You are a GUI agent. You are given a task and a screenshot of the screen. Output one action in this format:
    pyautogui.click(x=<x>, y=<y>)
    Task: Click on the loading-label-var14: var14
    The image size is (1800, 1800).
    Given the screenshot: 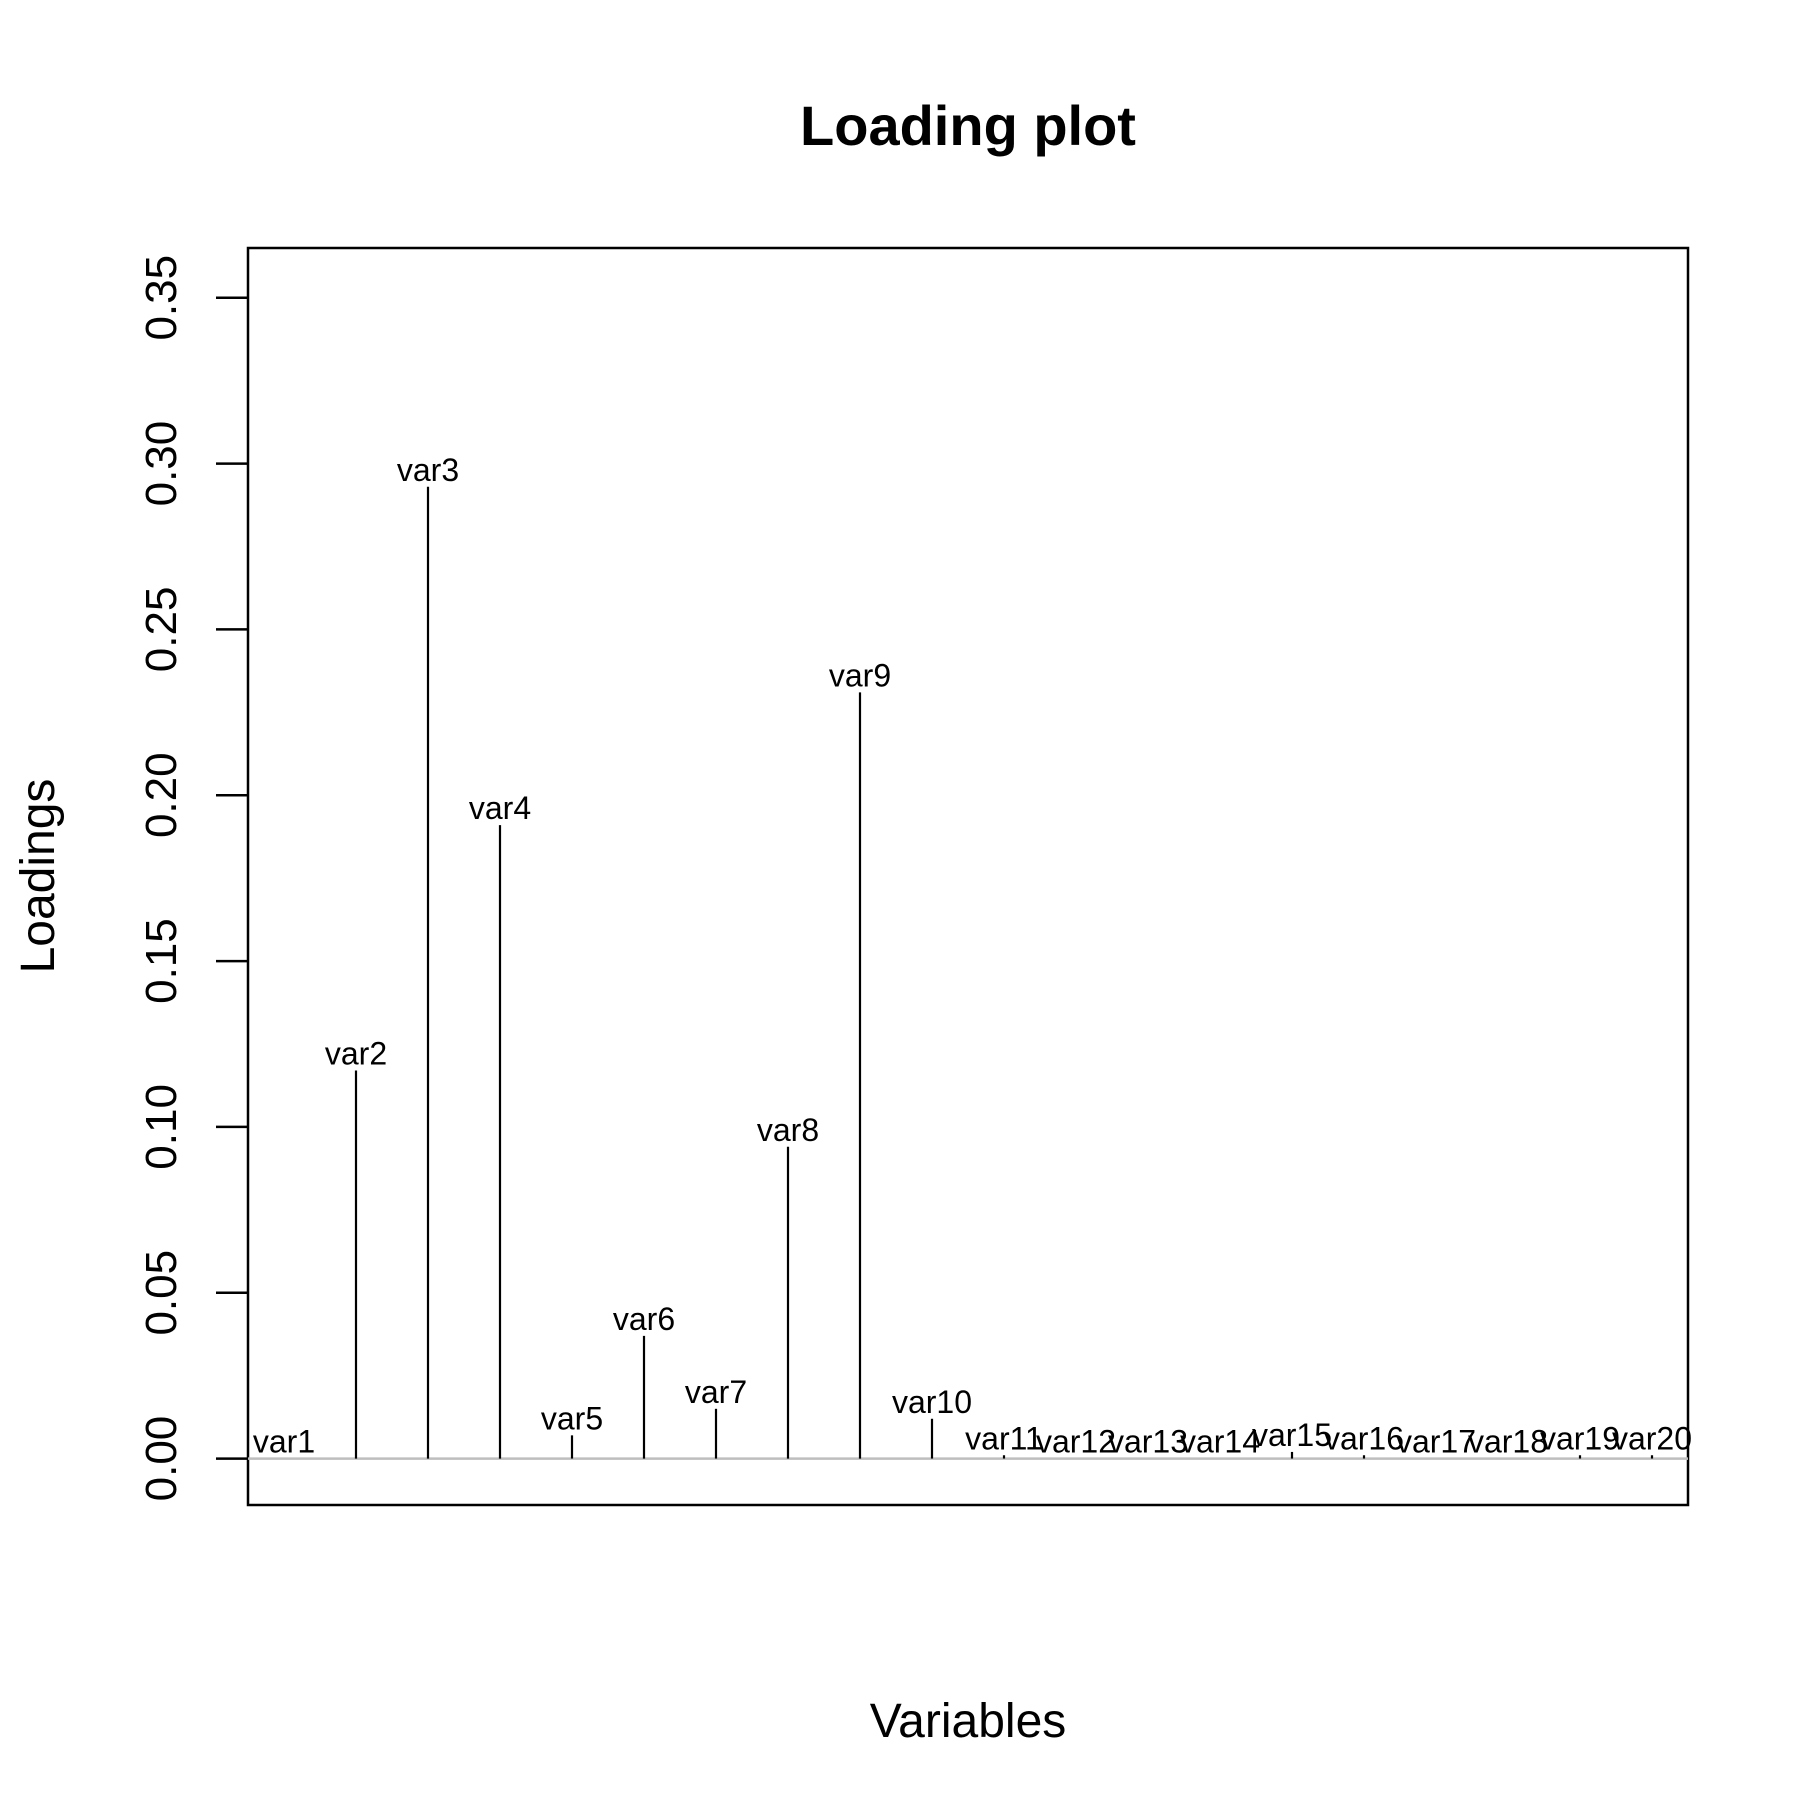 What is the action you would take?
    pyautogui.click(x=1220, y=1442)
    